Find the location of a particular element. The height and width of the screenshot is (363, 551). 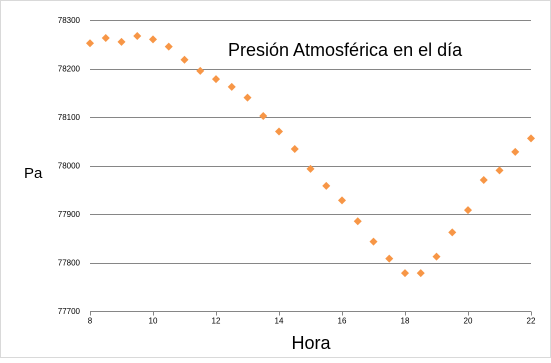

x-tick-label: 14 is located at coordinates (279, 321).